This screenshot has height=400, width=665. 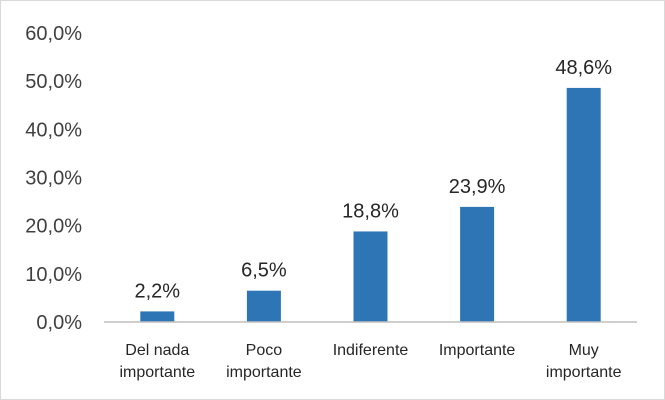 What do you see at coordinates (59, 323) in the screenshot?
I see `y-tick-label: 0,0%` at bounding box center [59, 323].